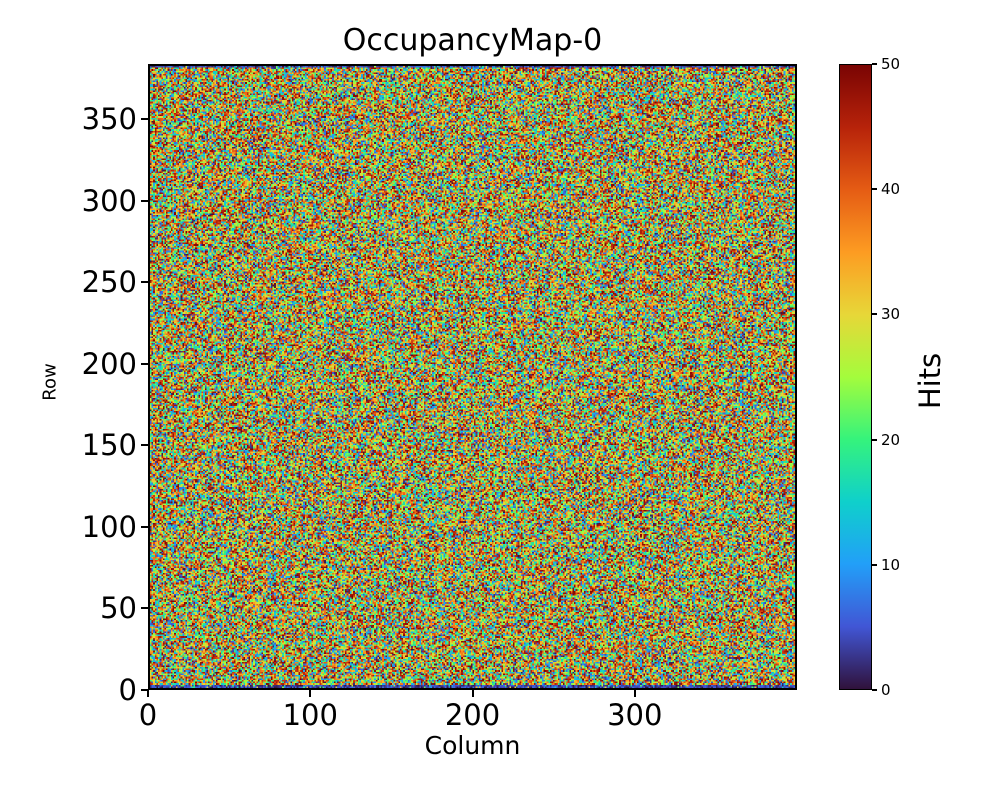 Image resolution: width=1000 pixels, height=800 pixels. What do you see at coordinates (148, 715) in the screenshot?
I see `x-tick-label: 0` at bounding box center [148, 715].